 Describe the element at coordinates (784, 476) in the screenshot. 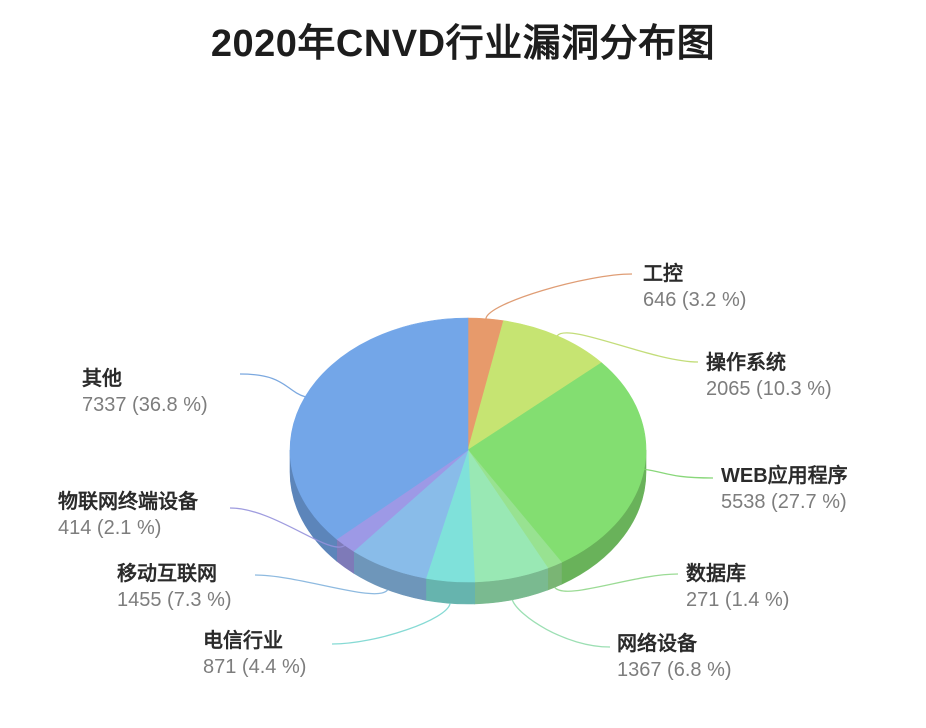

I see `slice-label-name: WEB应用程序` at that location.